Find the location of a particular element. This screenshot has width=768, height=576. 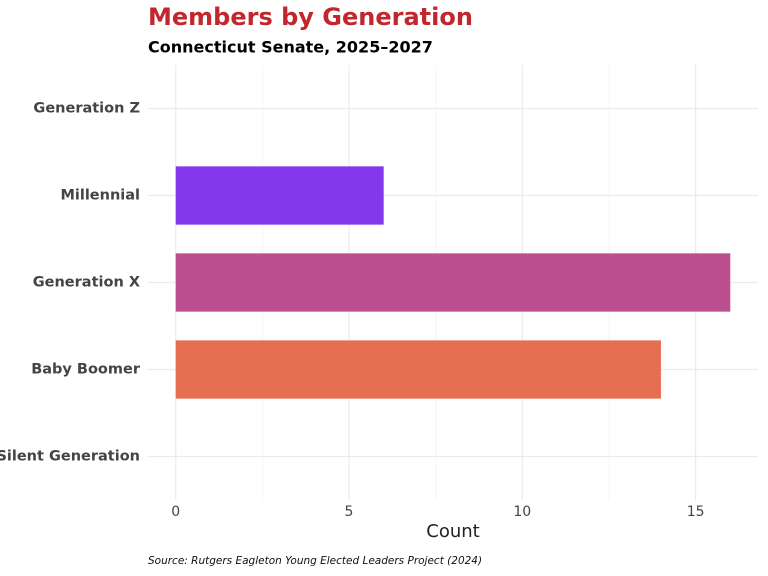

y-tick-label: Millennial is located at coordinates (100, 196).